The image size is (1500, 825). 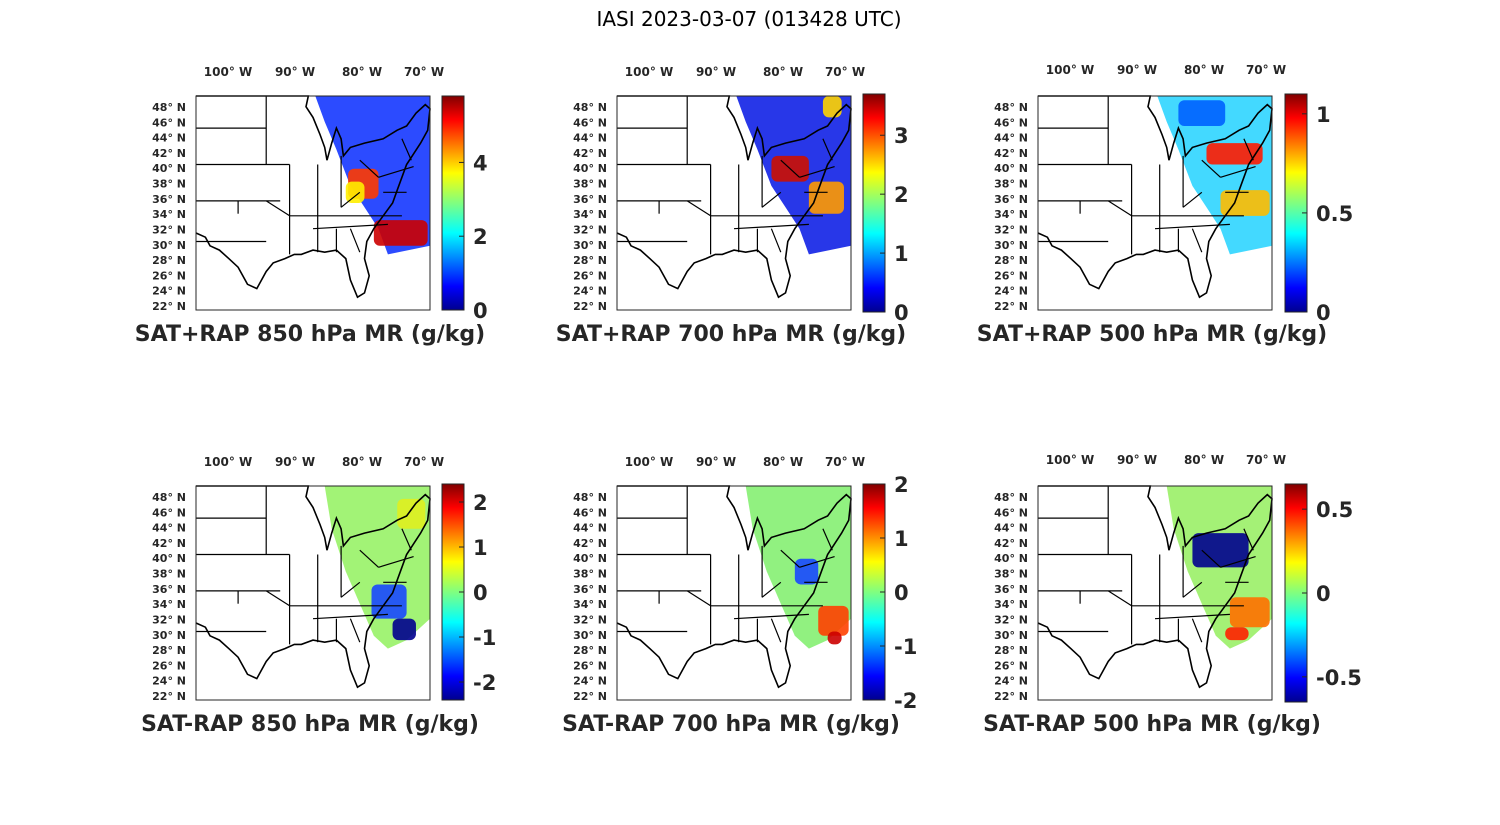 I want to click on lon-label: 100° W, so click(x=228, y=72).